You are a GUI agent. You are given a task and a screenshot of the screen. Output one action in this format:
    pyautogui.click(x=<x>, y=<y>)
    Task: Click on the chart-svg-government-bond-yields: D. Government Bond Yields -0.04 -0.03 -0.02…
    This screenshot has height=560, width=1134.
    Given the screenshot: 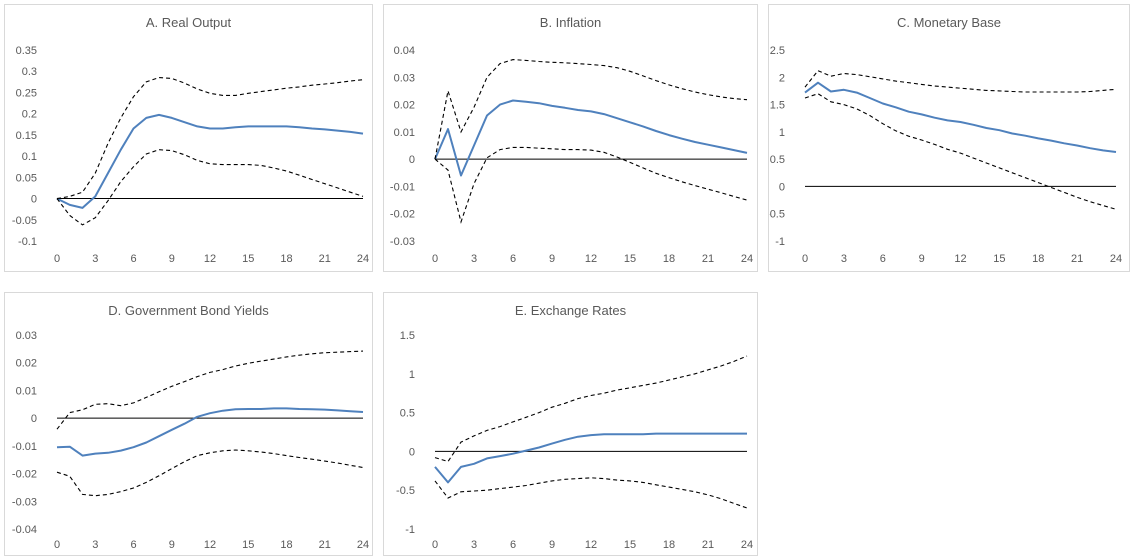 What is the action you would take?
    pyautogui.click(x=190, y=427)
    